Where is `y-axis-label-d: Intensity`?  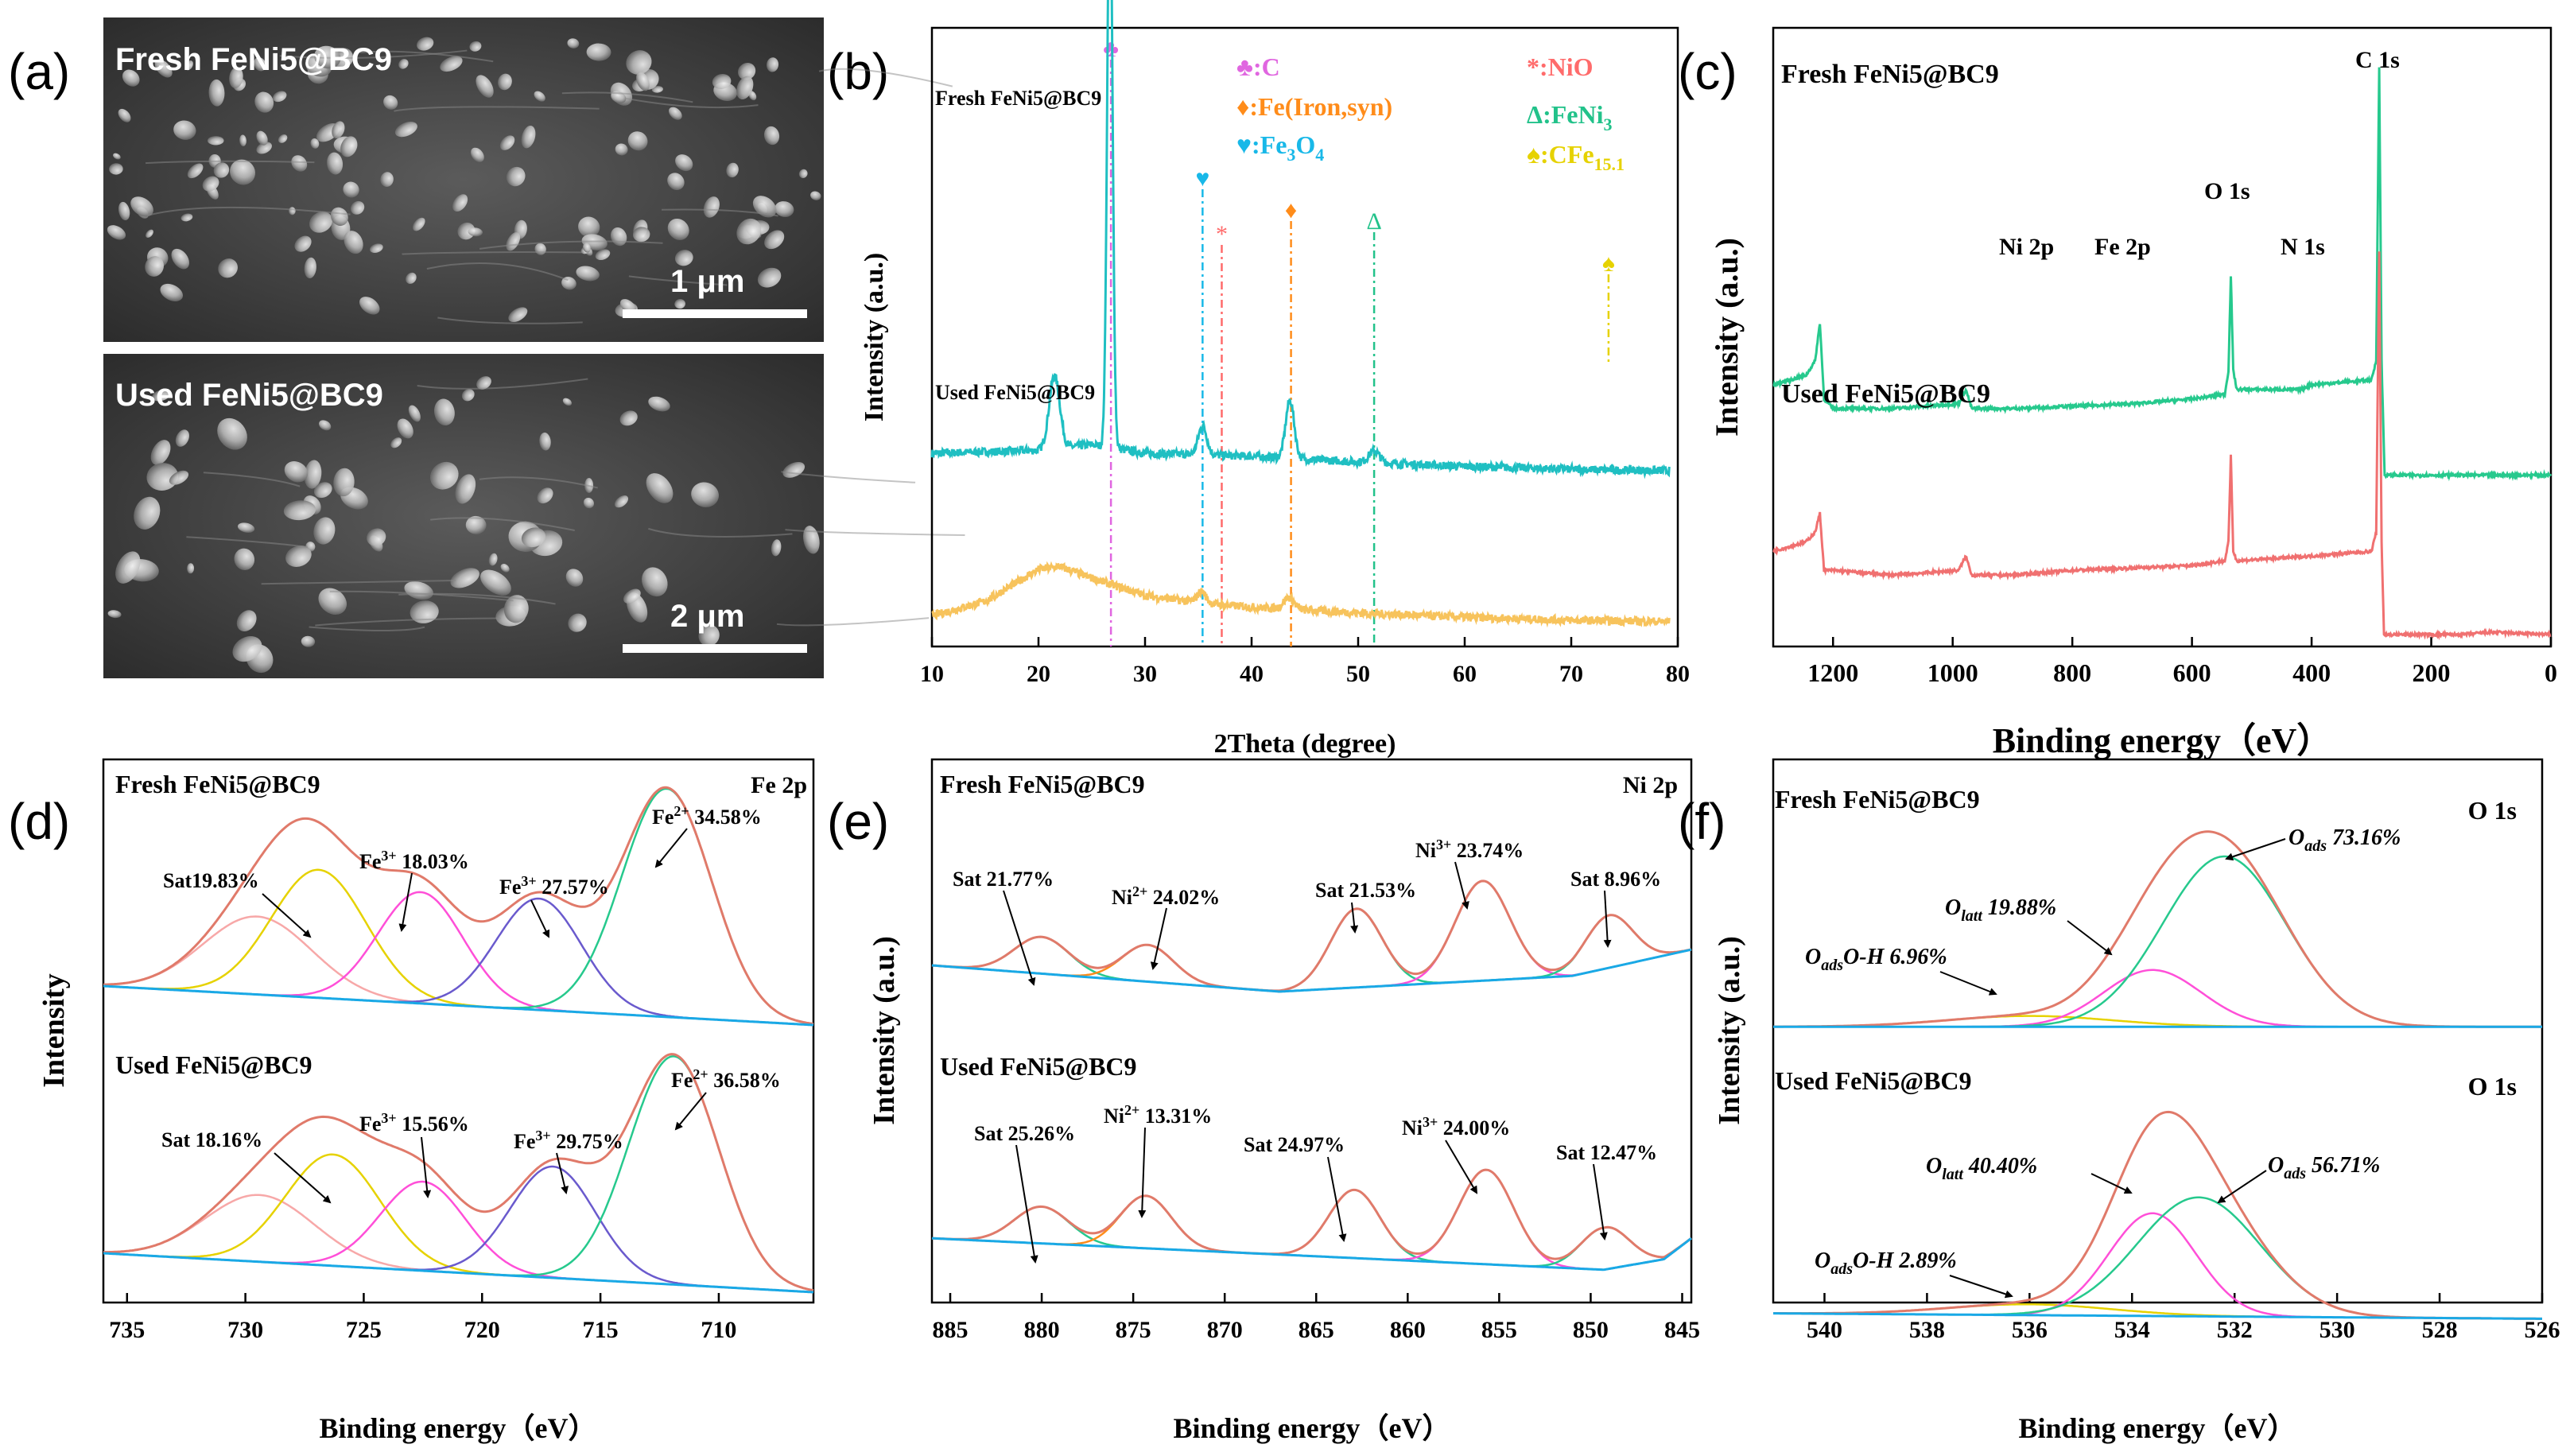
y-axis-label-d: Intensity is located at coordinates (54, 1030).